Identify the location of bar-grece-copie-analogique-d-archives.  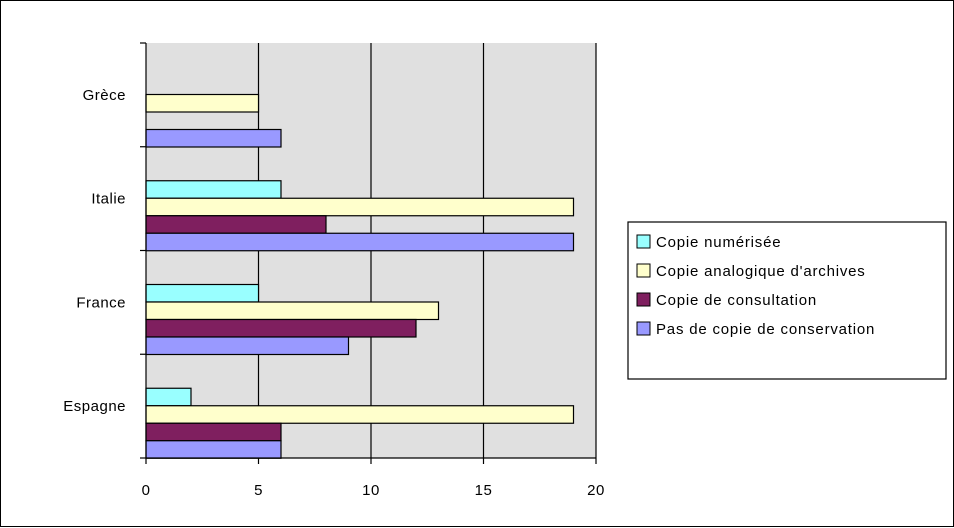
(202, 103).